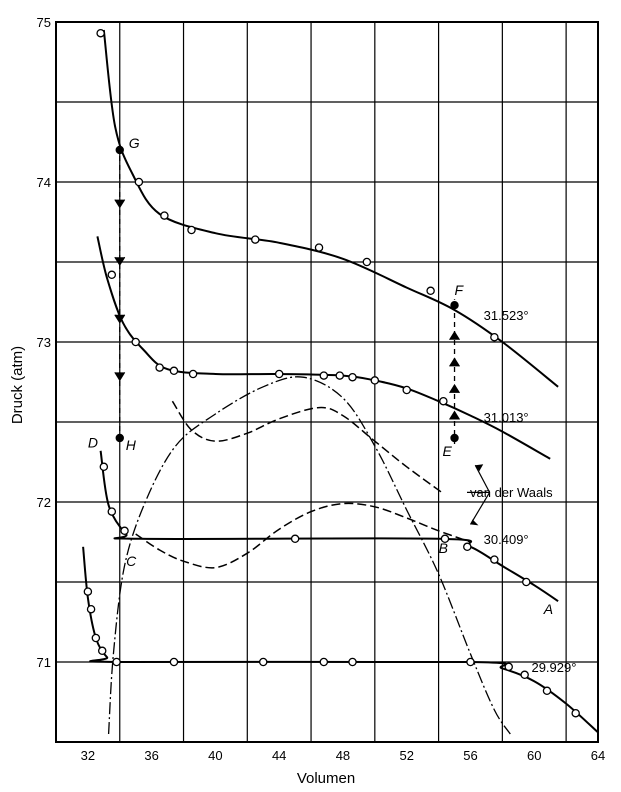 Image resolution: width=621 pixels, height=792 pixels. I want to click on state-point-label: E, so click(448, 451).